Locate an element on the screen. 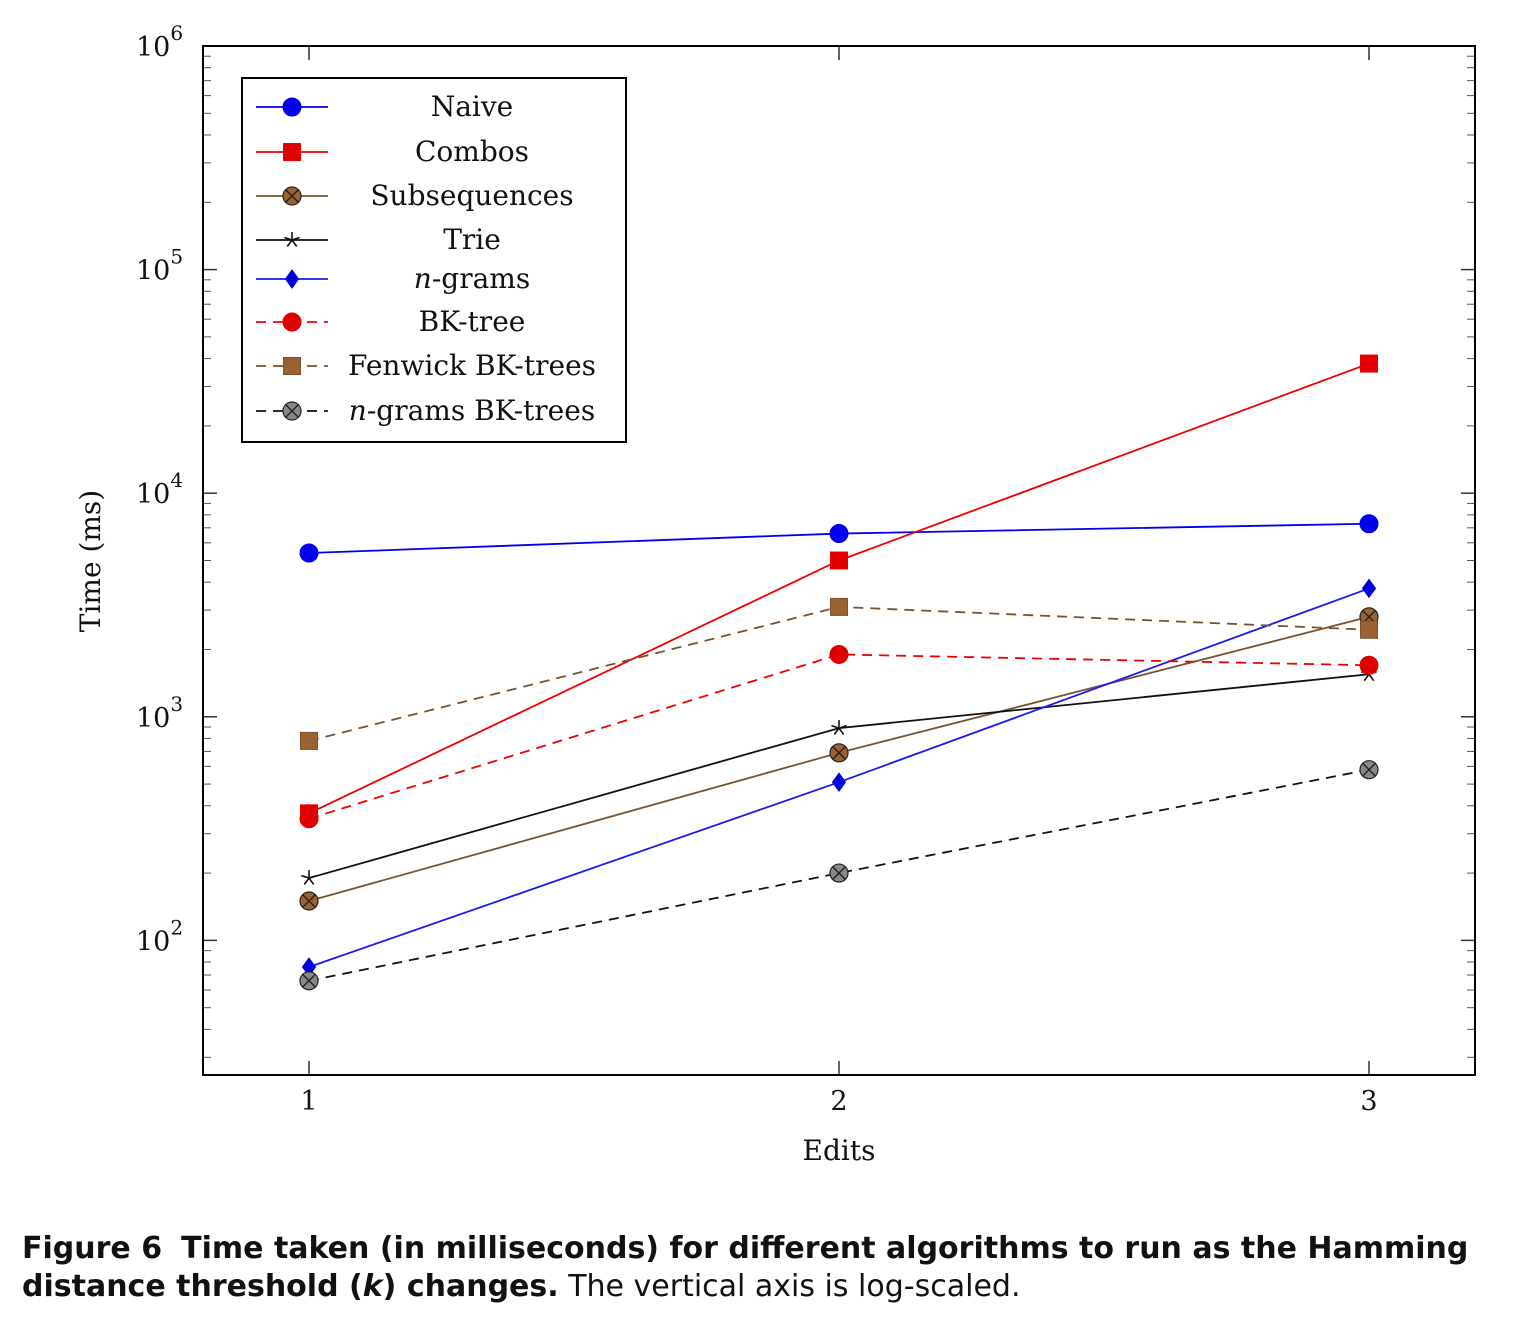 The height and width of the screenshot is (1328, 1540). legend-label: Naive is located at coordinates (472, 106).